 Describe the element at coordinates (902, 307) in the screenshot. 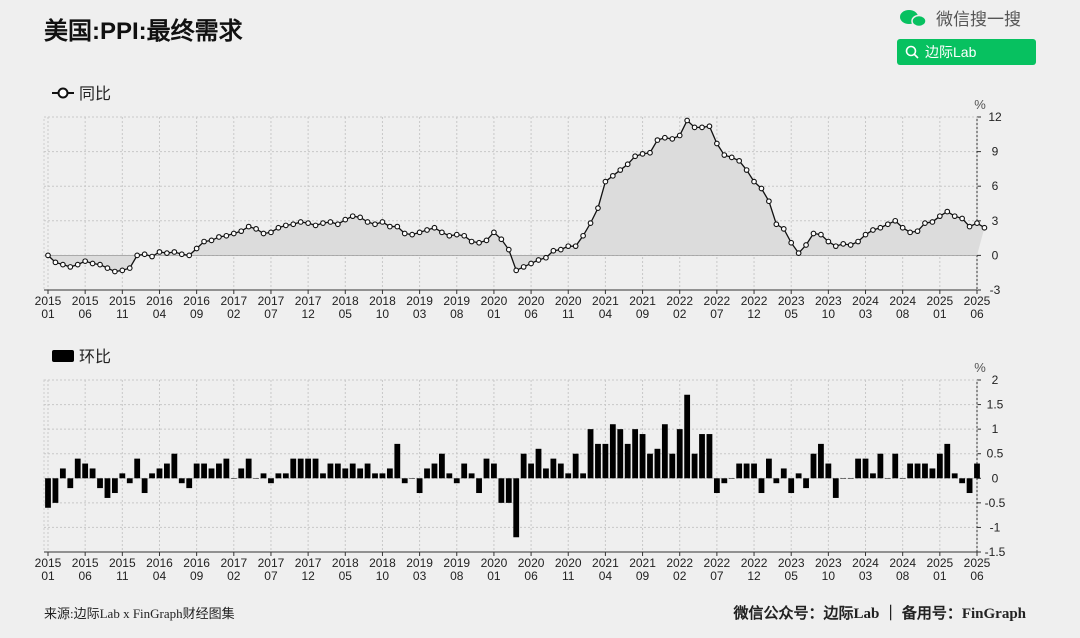

I see `x-tick-label: 2024 08` at that location.